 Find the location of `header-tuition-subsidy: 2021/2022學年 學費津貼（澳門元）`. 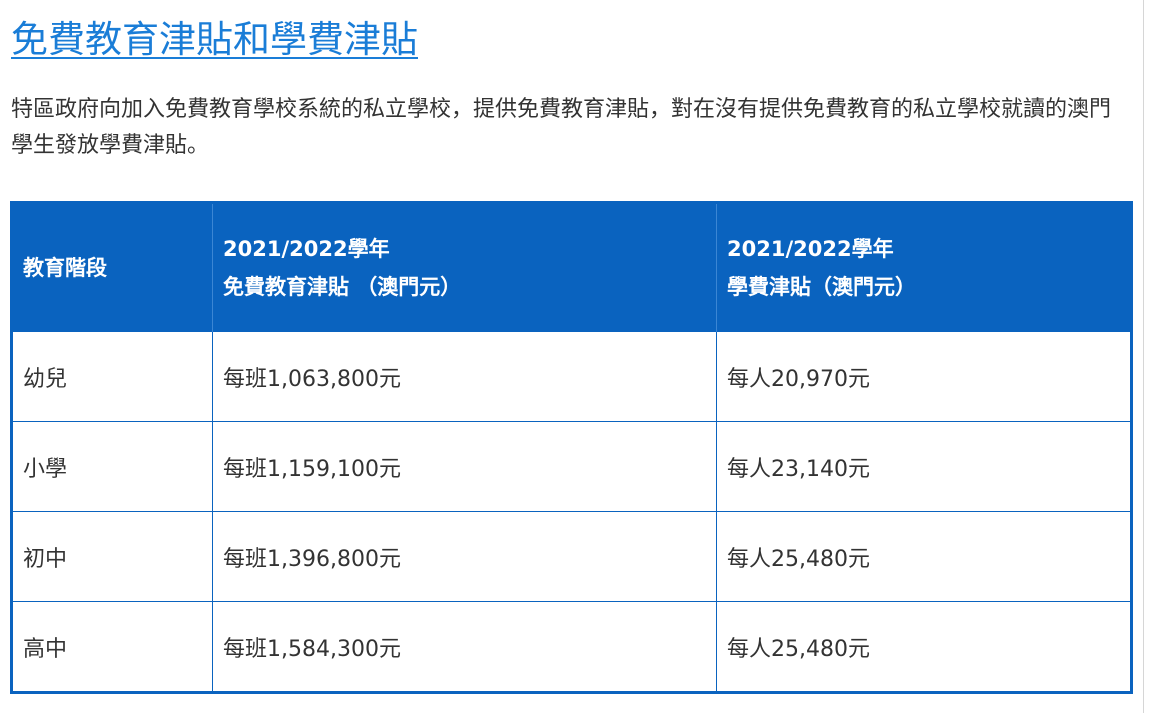

header-tuition-subsidy: 2021/2022學年 學費津貼（澳門元） is located at coordinates (924, 267).